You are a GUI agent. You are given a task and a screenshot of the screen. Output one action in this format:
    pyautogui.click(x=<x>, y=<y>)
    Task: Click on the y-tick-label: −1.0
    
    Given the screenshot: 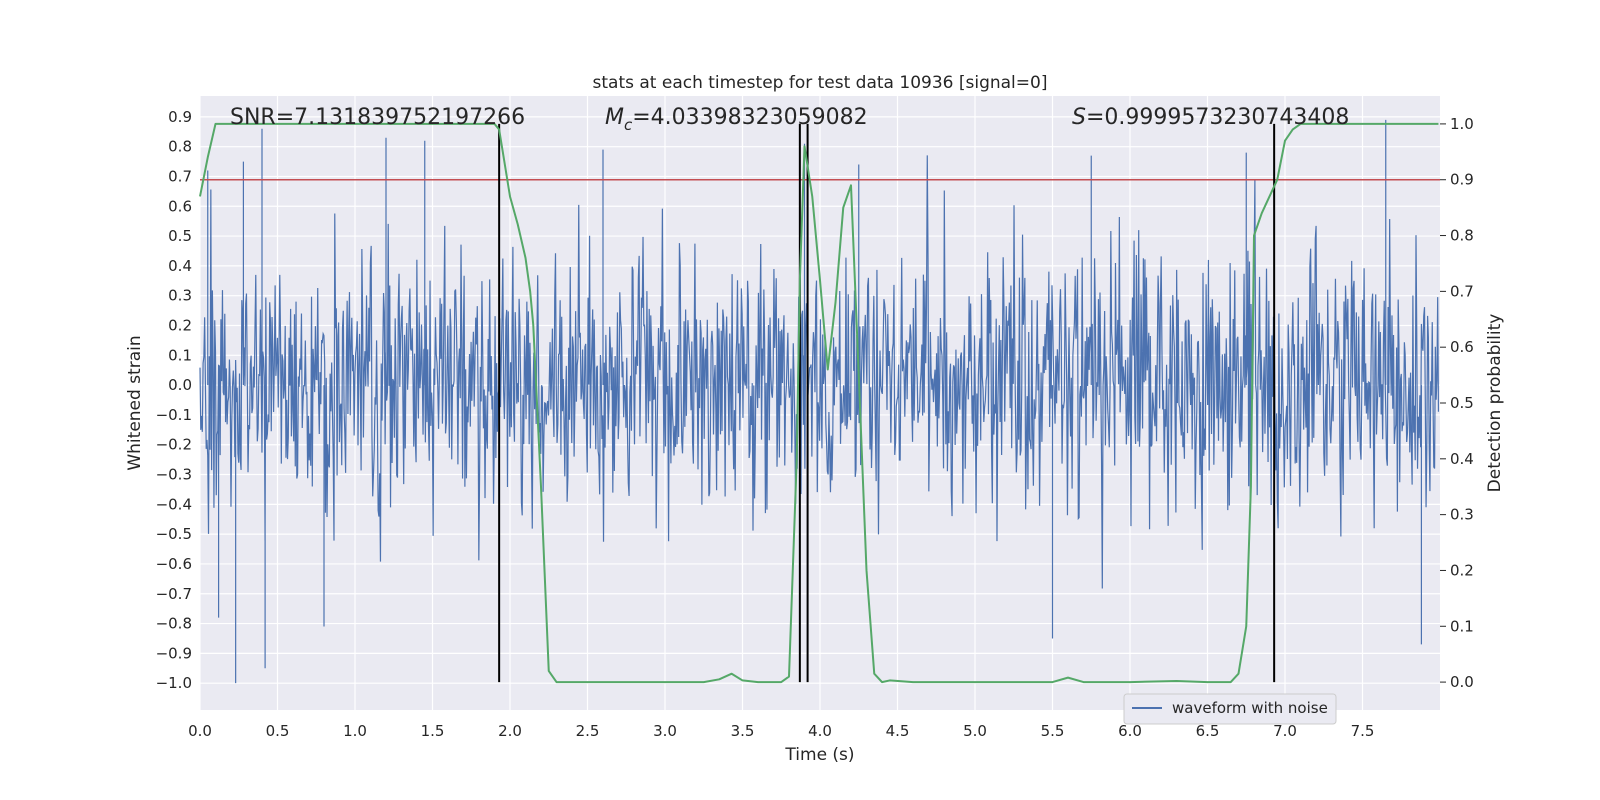 What is the action you would take?
    pyautogui.click(x=174, y=683)
    